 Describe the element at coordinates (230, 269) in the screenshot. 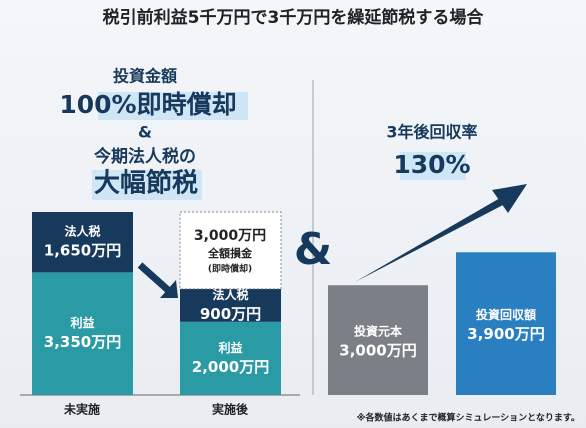

I see `deduction-line: (即時償却)` at that location.